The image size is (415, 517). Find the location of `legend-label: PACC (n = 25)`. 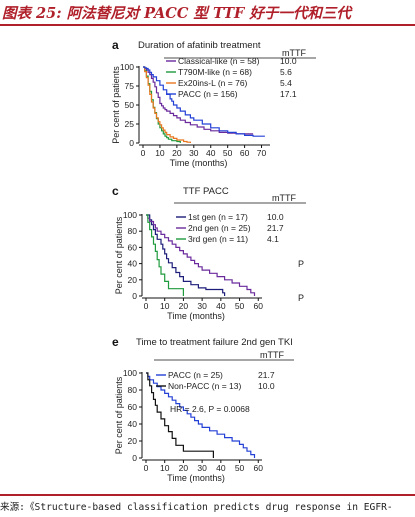

legend-label: PACC (n = 25) is located at coordinates (195, 375).